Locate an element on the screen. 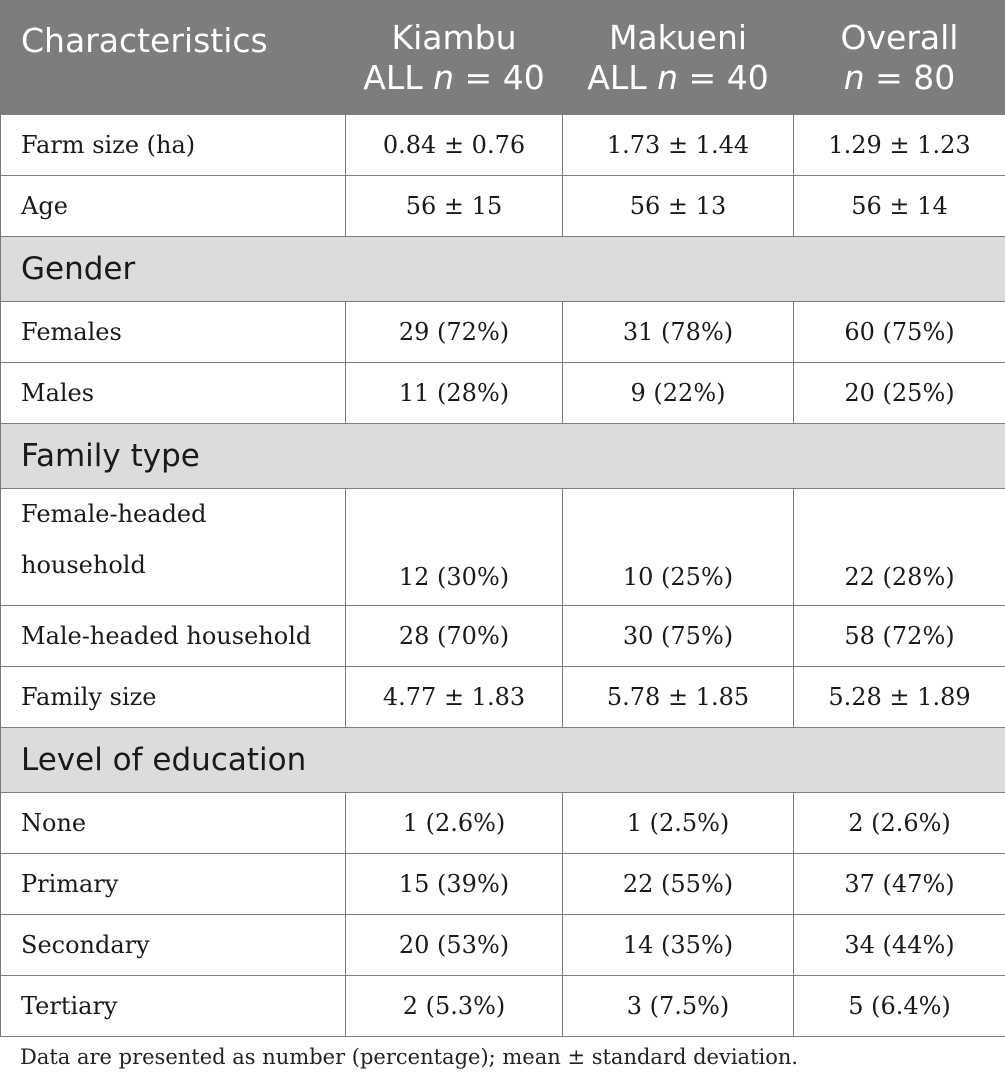  cell-kiambu: 1 (2.6%) is located at coordinates (454, 823).